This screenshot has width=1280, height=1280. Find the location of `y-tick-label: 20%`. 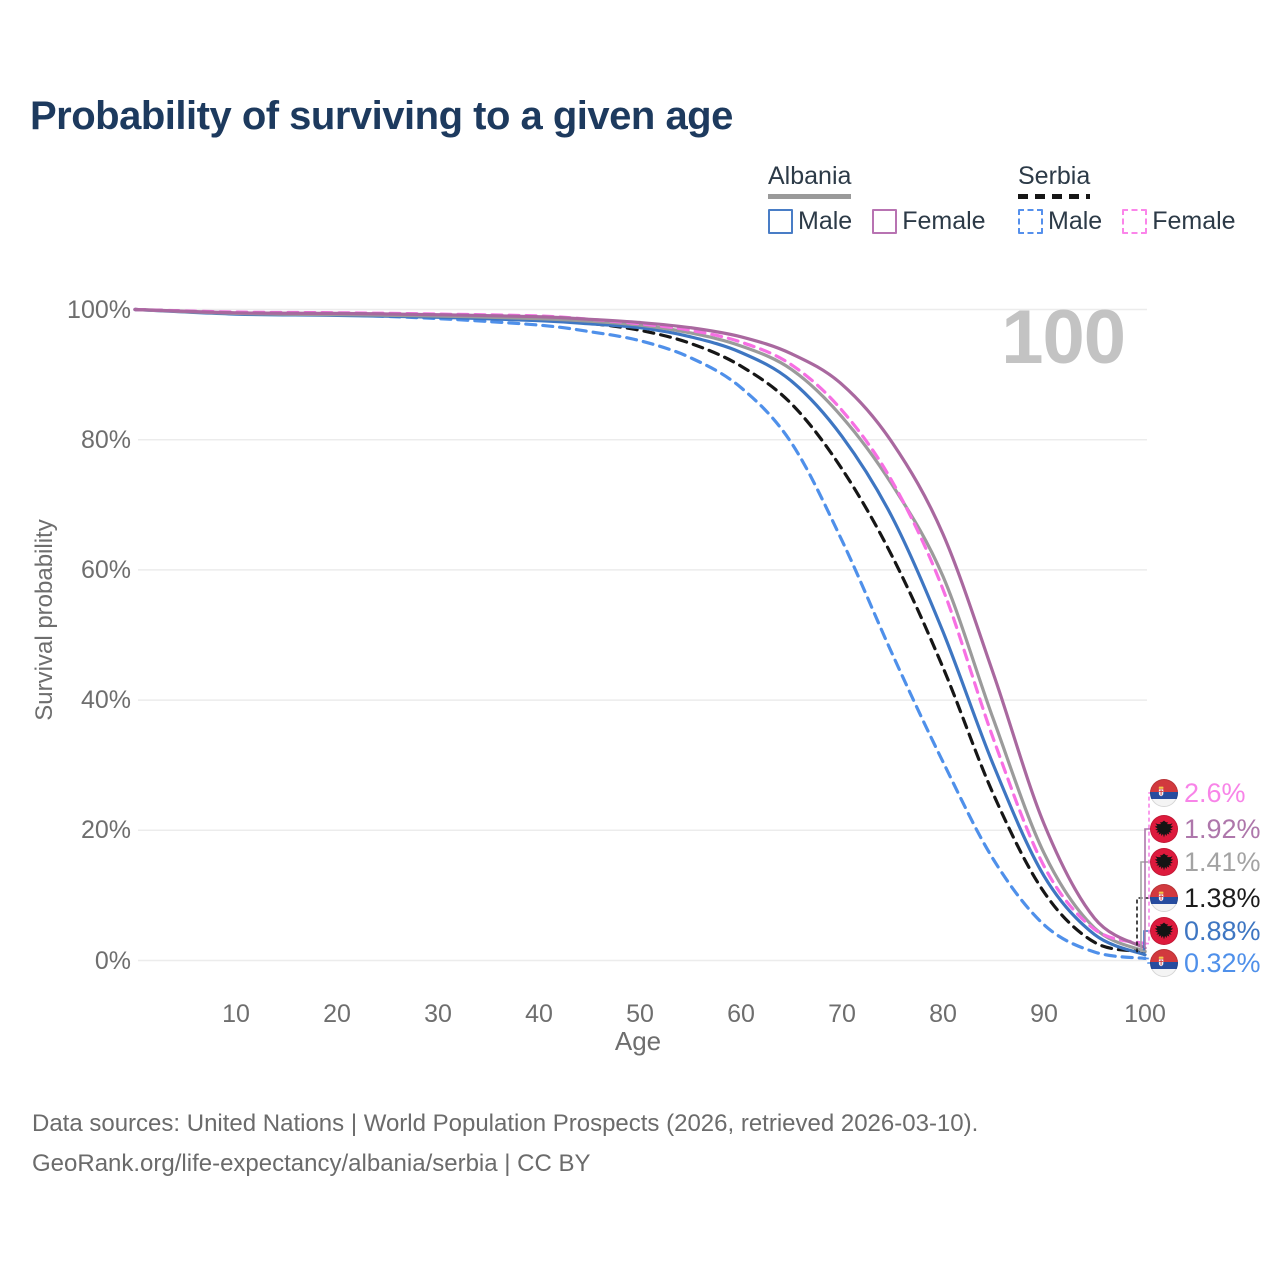

y-tick-label: 20% is located at coordinates (105, 830).